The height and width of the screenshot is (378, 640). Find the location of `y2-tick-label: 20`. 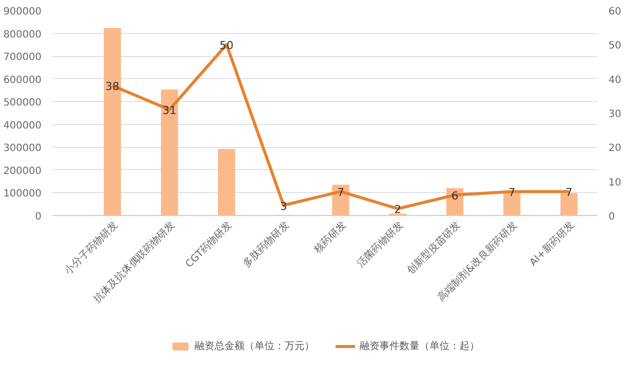

y2-tick-label: 20 is located at coordinates (615, 148).